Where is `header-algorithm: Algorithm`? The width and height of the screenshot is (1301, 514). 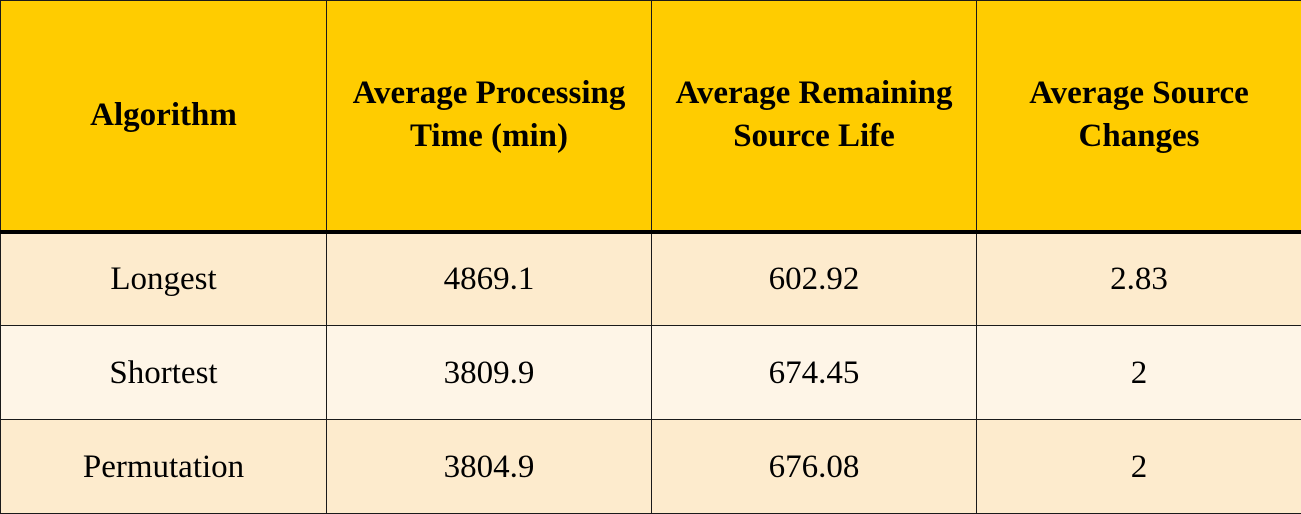
header-algorithm: Algorithm is located at coordinates (164, 116).